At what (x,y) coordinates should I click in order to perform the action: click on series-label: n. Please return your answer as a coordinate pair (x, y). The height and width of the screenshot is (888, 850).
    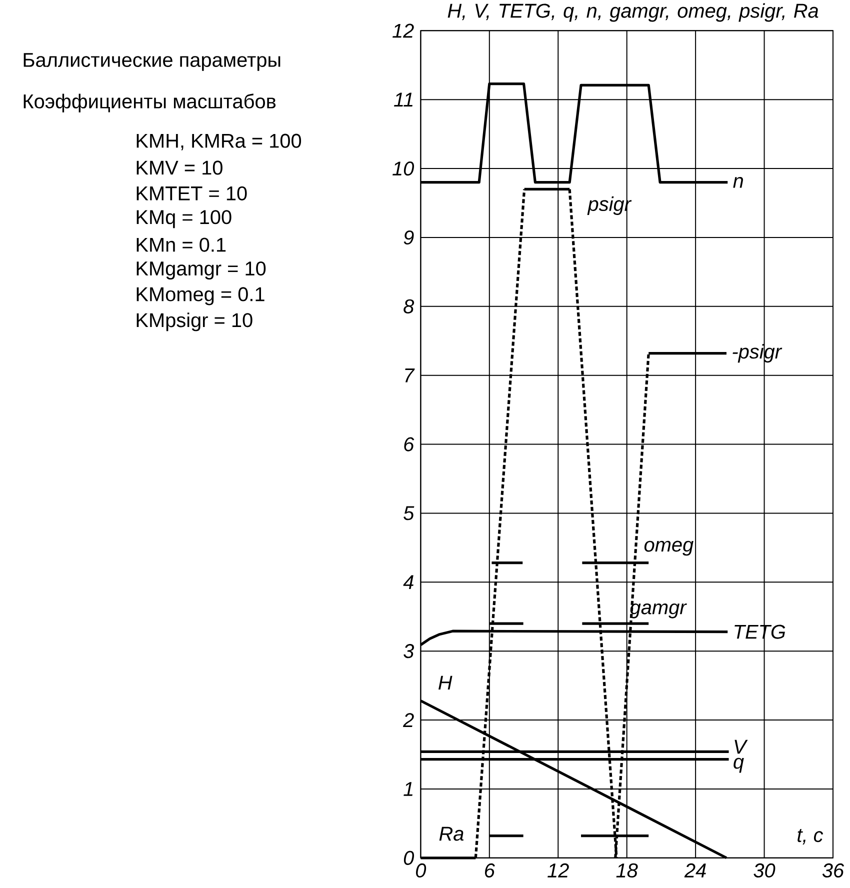
    Looking at the image, I should click on (738, 182).